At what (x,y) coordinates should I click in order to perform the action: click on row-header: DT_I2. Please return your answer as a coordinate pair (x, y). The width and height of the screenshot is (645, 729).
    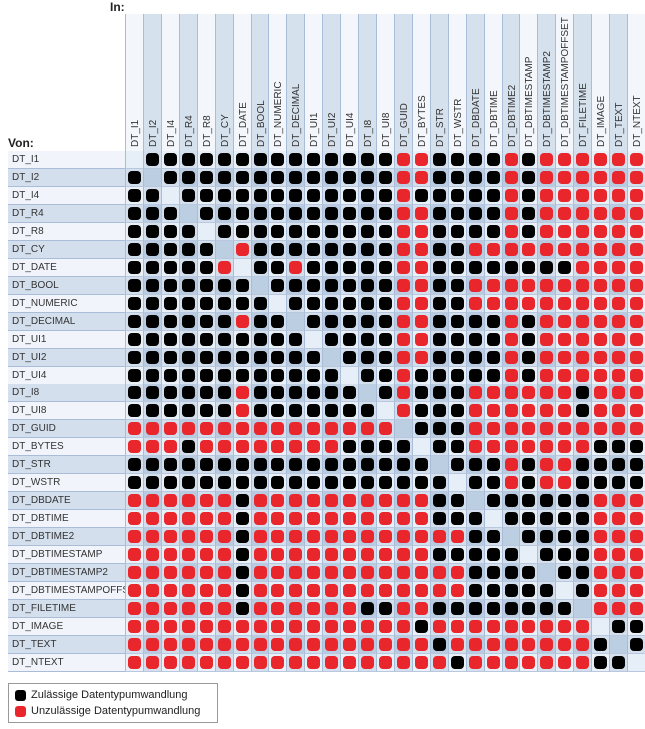
    Looking at the image, I should click on (66, 177).